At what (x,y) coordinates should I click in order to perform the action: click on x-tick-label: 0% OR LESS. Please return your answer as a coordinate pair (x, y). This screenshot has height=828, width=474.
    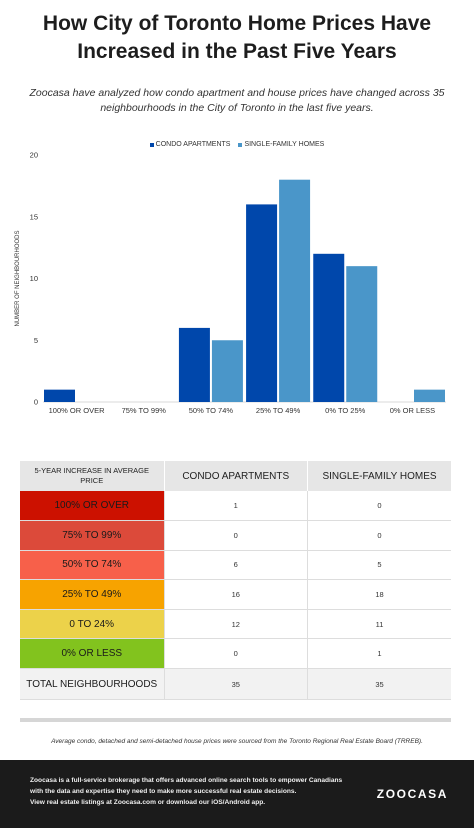
    Looking at the image, I should click on (412, 410).